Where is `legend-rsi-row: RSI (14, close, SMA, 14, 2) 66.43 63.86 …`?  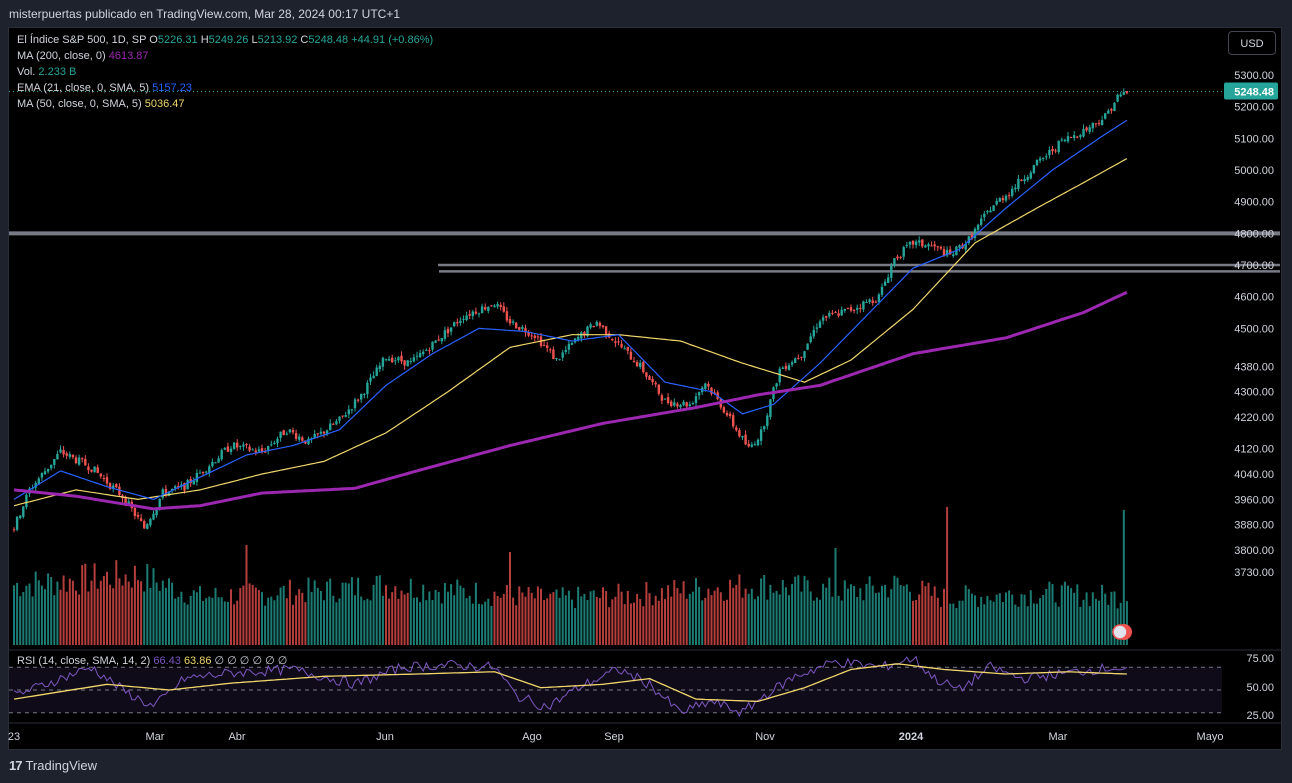
legend-rsi-row: RSI (14, close, SMA, 14, 2) 66.43 63.86 … is located at coordinates (152, 661).